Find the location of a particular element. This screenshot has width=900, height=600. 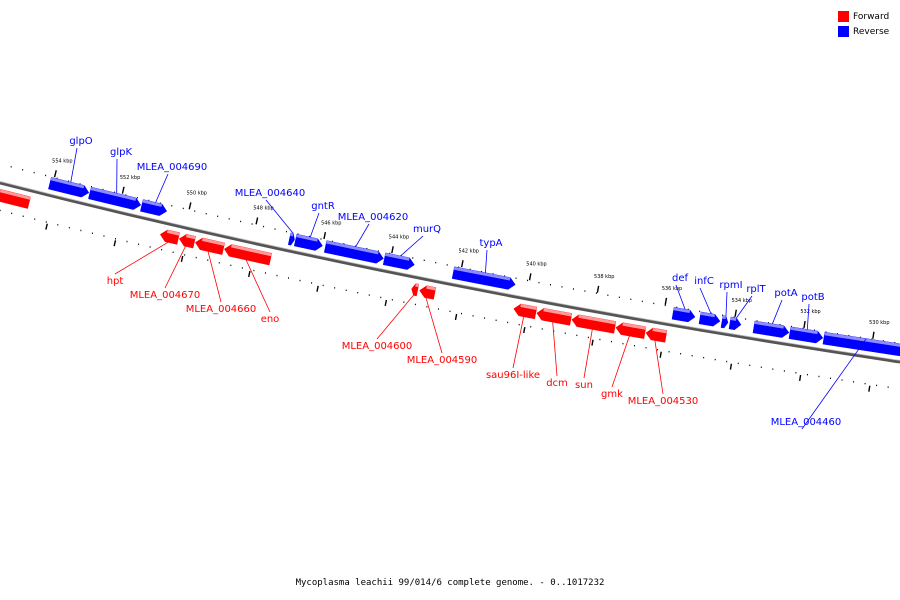

gene-label: potA is located at coordinates (785, 293).